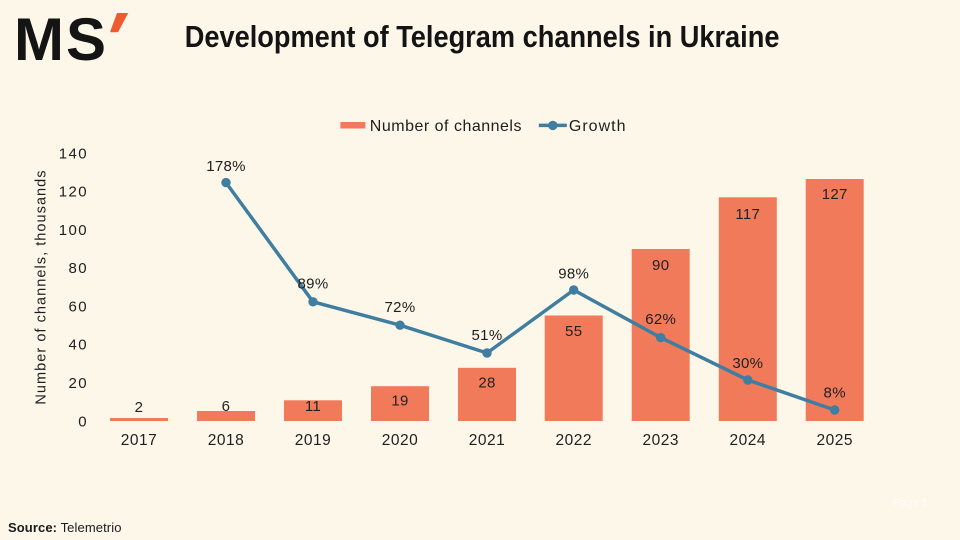 The width and height of the screenshot is (960, 540). What do you see at coordinates (83, 421) in the screenshot?
I see `svg-text: 0` at bounding box center [83, 421].